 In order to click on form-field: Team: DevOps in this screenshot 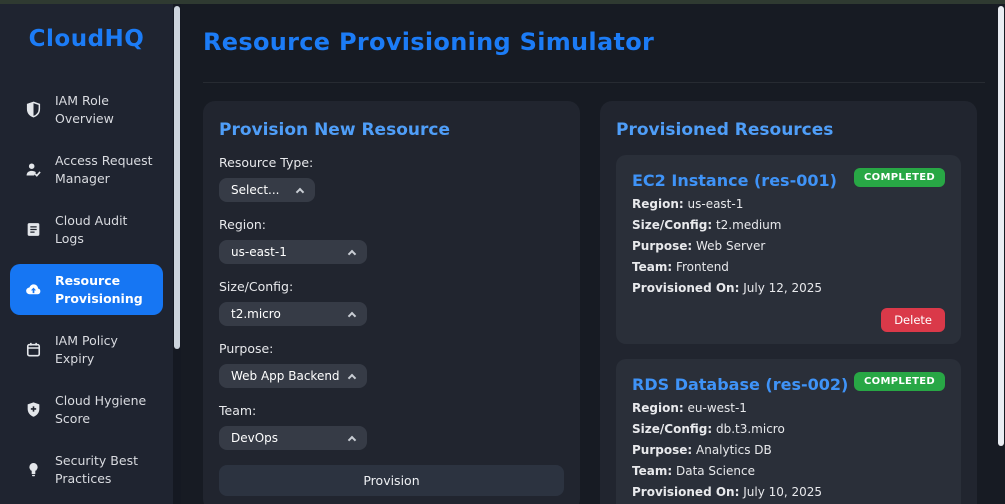, I will do `click(391, 426)`.